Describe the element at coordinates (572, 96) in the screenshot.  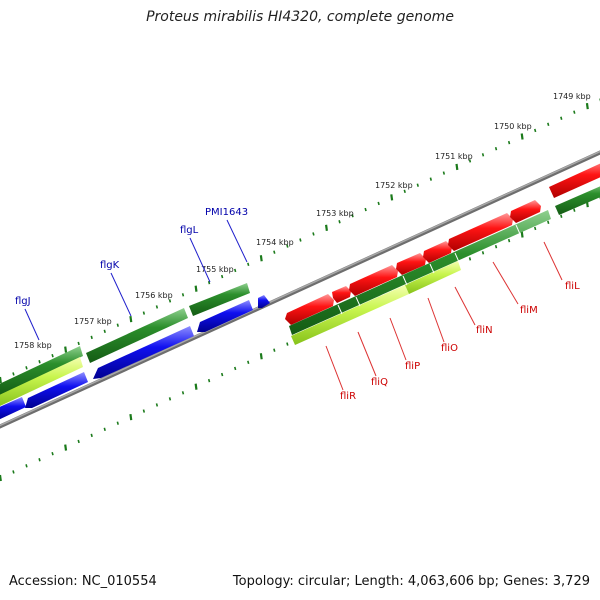
I see `ruler-label: 1749 kbp` at that location.